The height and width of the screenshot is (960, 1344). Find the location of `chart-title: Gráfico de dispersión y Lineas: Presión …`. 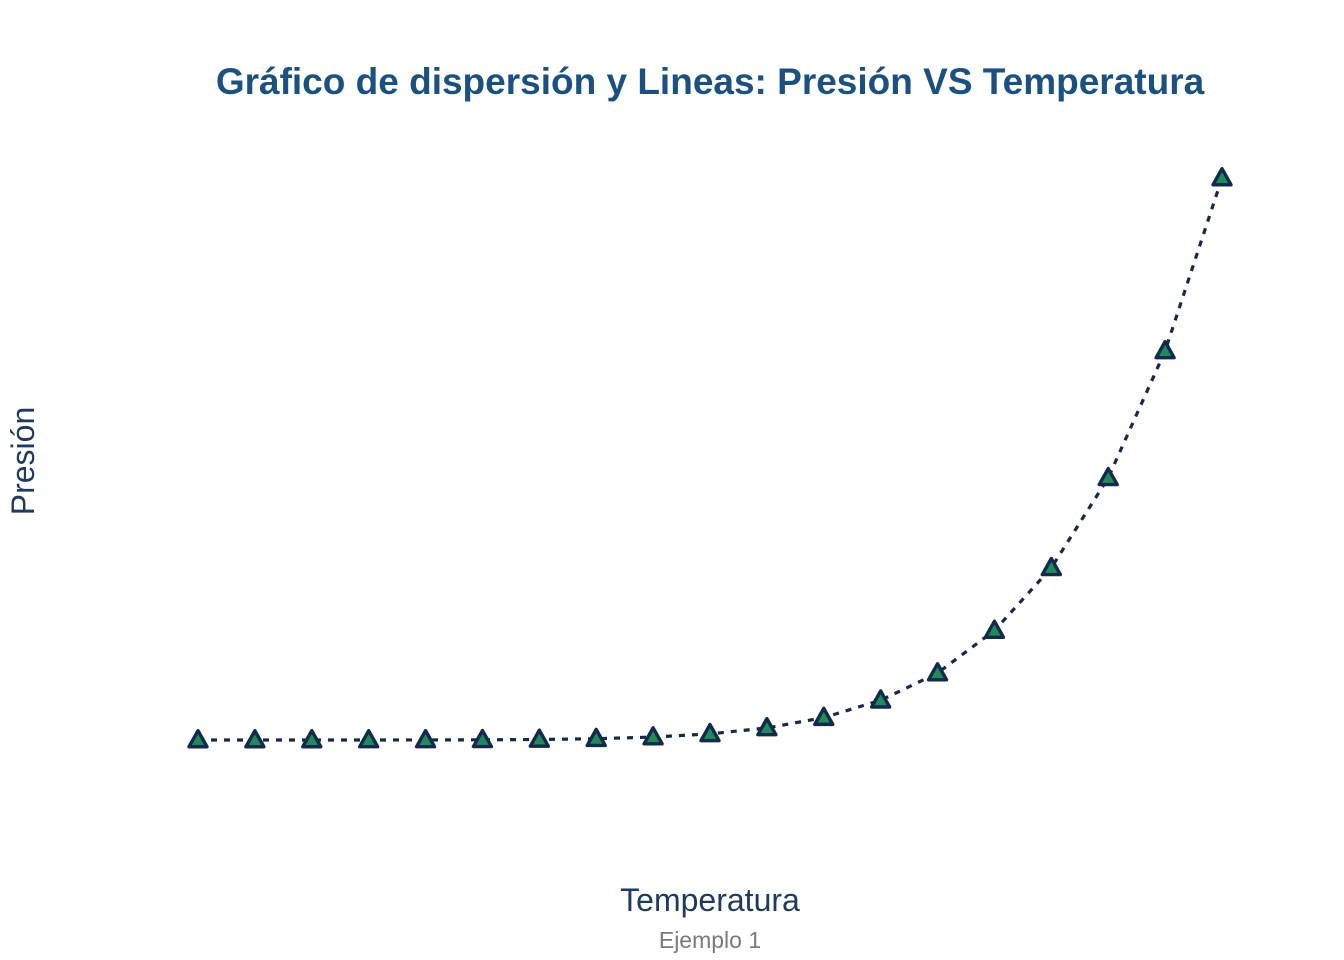

chart-title: Gráfico de dispersión y Lineas: Presión … is located at coordinates (710, 81).